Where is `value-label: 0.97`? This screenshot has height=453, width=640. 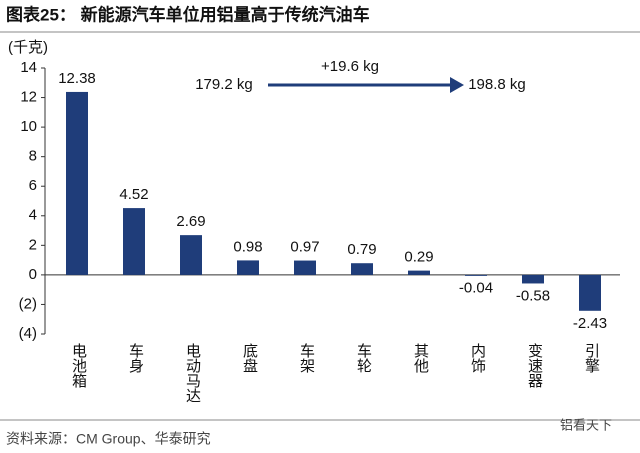
value-label: 0.97 is located at coordinates (304, 247).